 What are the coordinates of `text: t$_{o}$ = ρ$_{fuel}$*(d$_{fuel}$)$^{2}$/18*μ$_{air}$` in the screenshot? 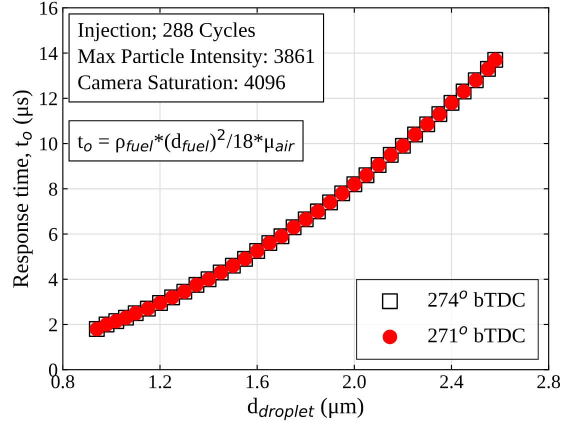 It's located at (186, 140).